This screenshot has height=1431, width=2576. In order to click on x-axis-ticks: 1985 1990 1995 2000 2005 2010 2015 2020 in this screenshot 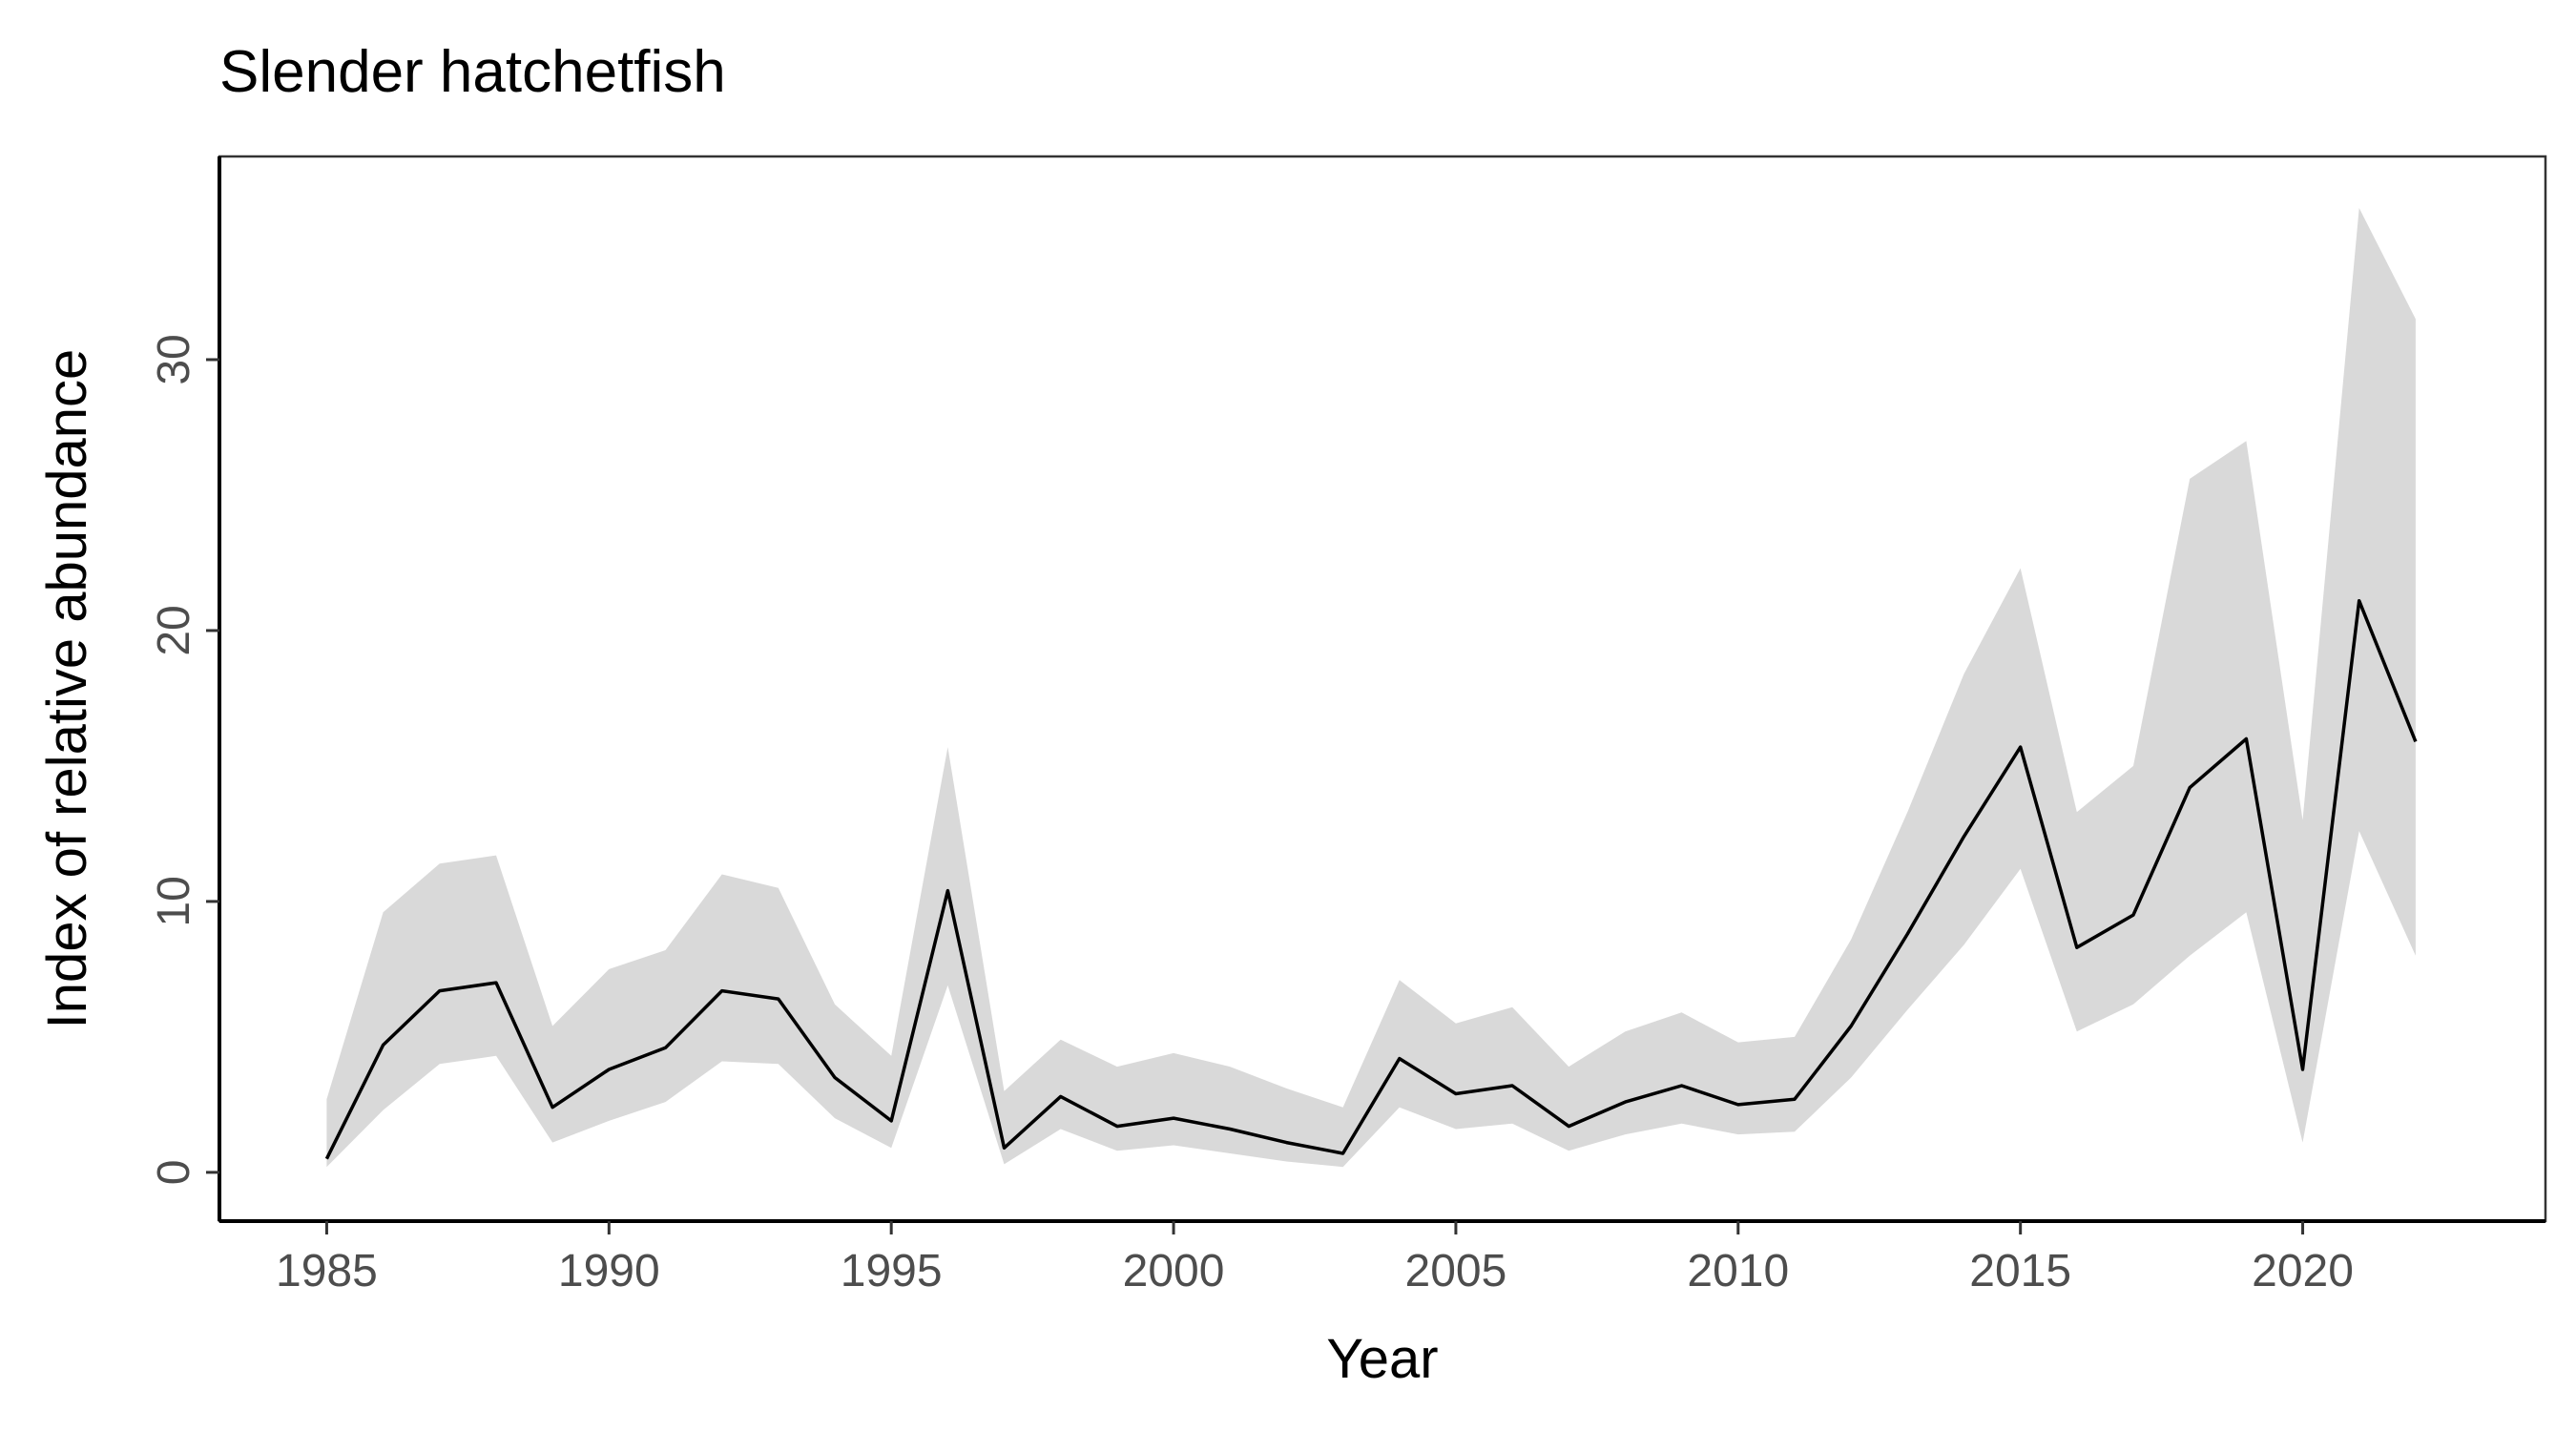, I will do `click(1315, 1258)`.